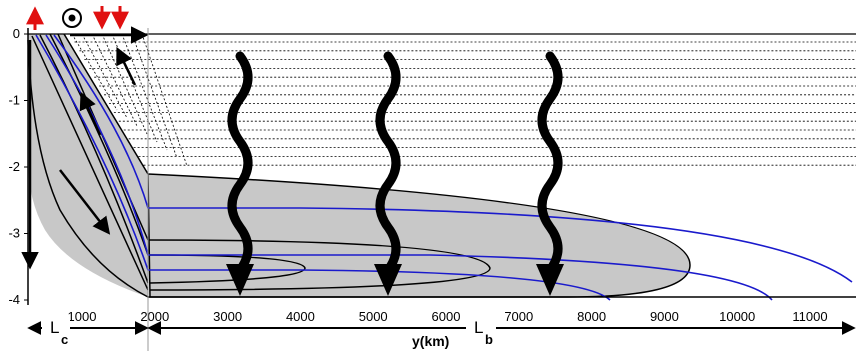 The width and height of the screenshot is (856, 351). Describe the element at coordinates (14, 100) in the screenshot. I see `y-tick-label: -1` at that location.